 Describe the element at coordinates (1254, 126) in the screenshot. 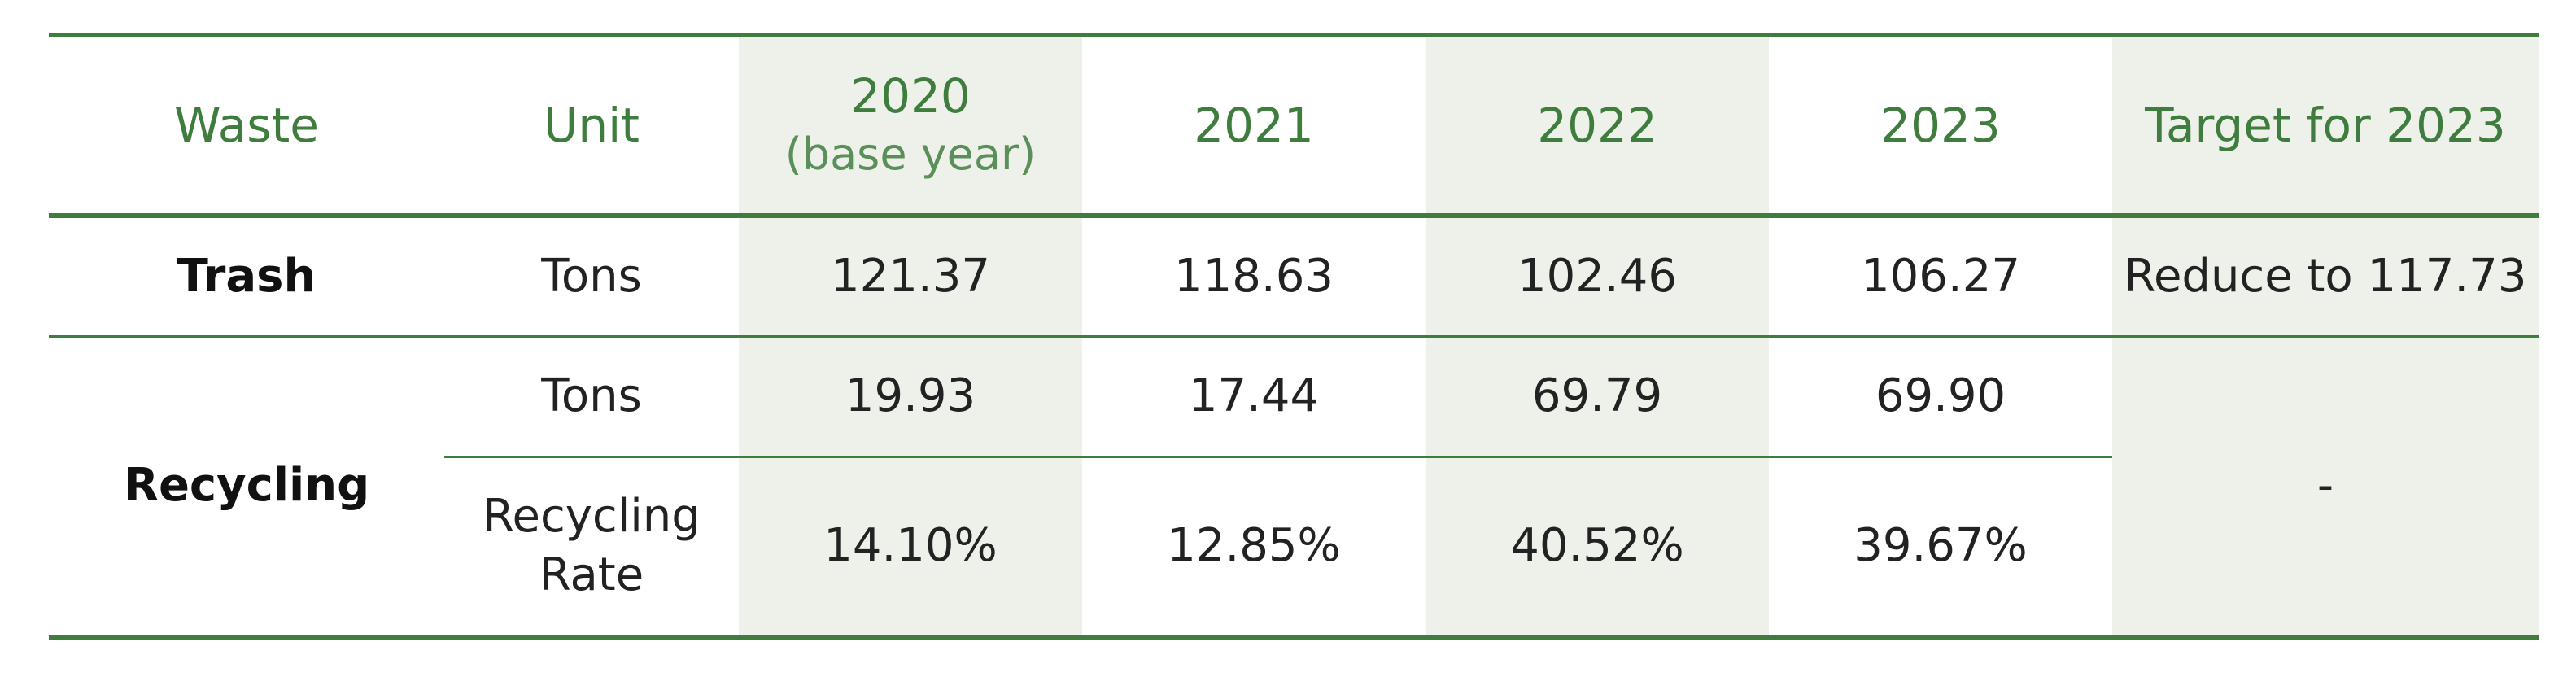

I see `header-2021: 2021` at that location.